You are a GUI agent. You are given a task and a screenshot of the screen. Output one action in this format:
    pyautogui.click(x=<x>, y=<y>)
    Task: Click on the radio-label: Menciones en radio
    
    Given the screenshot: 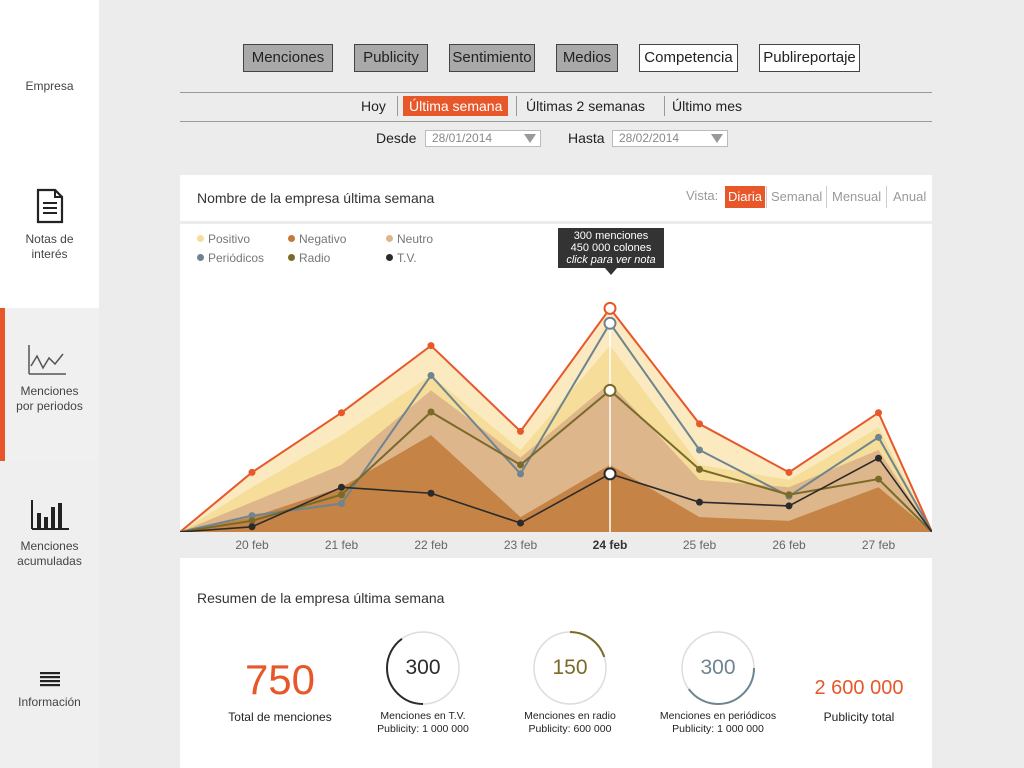 What is the action you would take?
    pyautogui.click(x=570, y=716)
    